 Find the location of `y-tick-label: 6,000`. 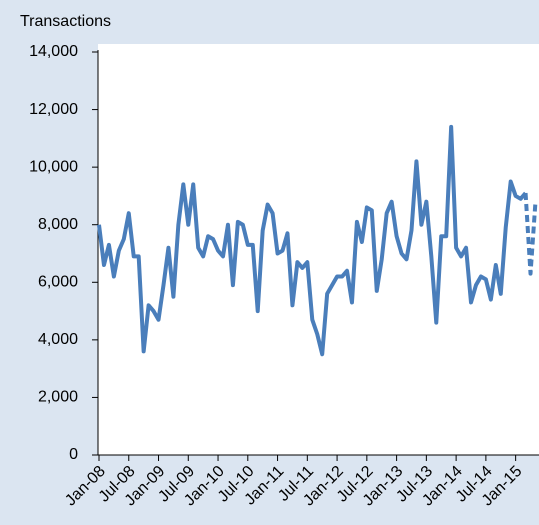

y-tick-label: 6,000 is located at coordinates (58, 282).